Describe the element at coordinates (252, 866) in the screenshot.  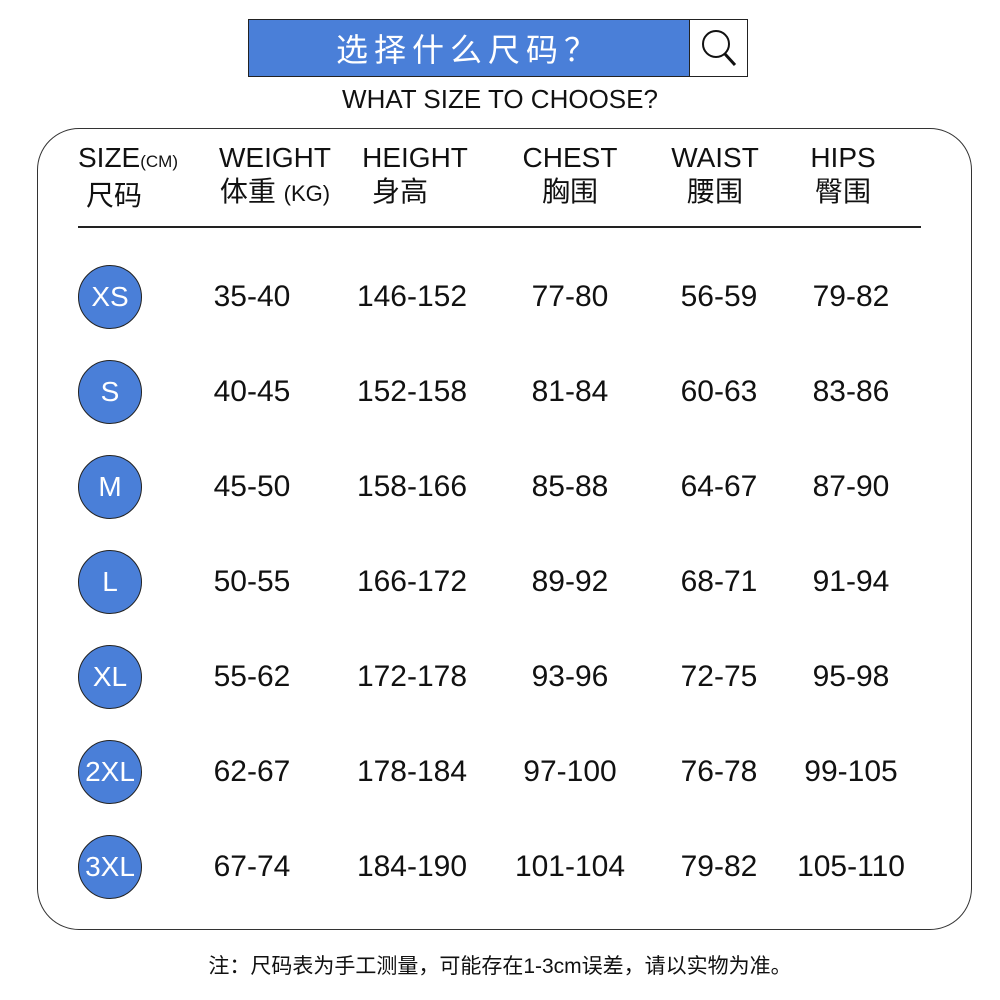
I see `cell-weight: 67-74` at that location.